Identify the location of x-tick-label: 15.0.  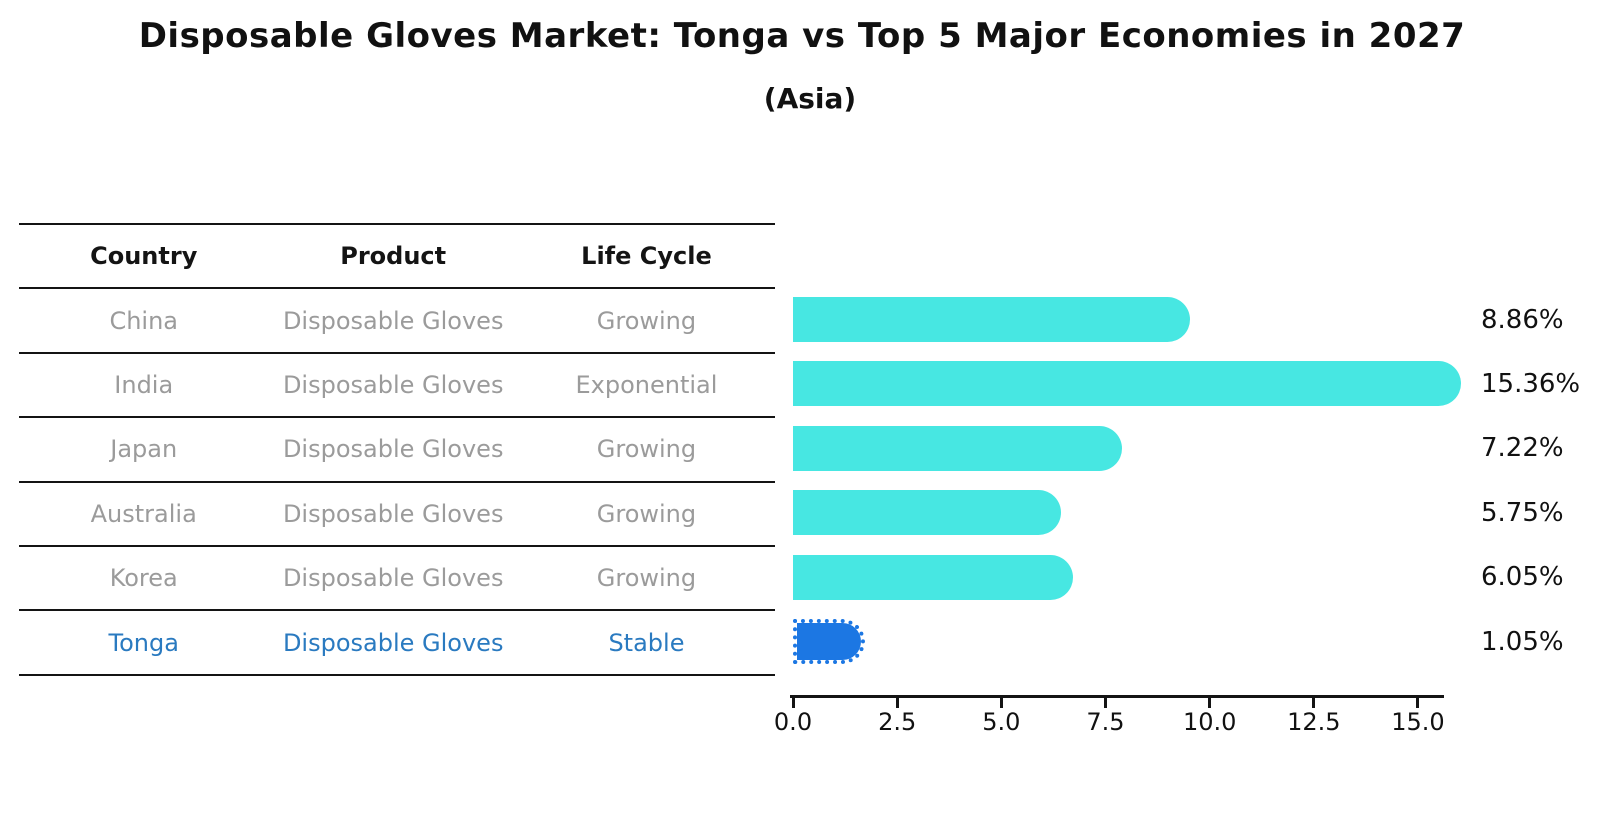
(1418, 722).